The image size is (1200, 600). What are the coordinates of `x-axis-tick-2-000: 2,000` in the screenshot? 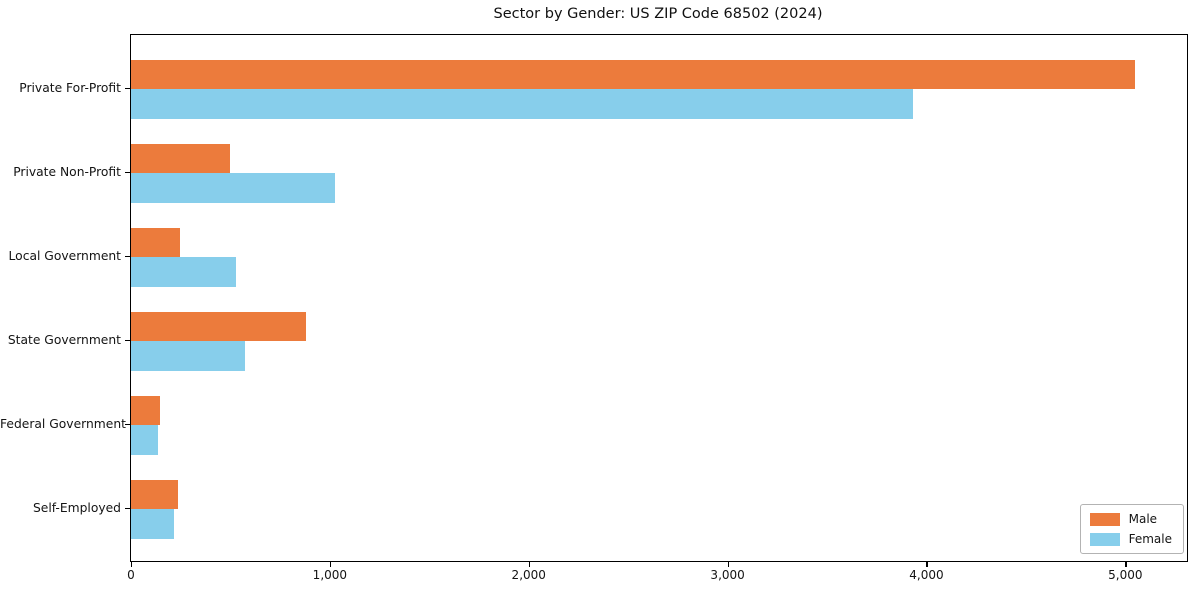 It's located at (528, 575).